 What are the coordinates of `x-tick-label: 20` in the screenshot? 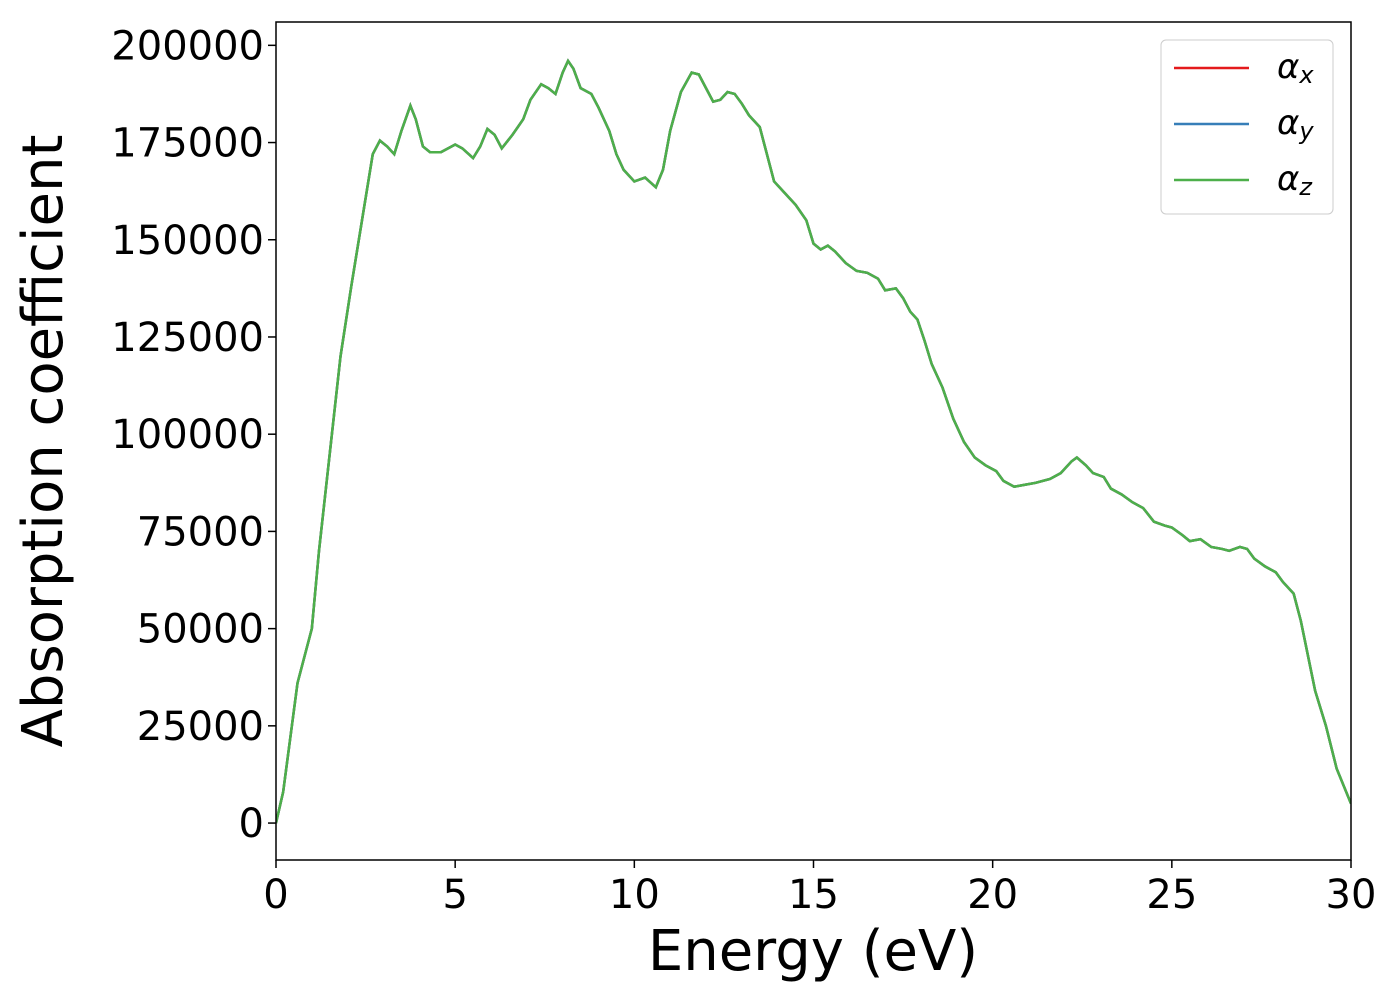 It's located at (992, 895).